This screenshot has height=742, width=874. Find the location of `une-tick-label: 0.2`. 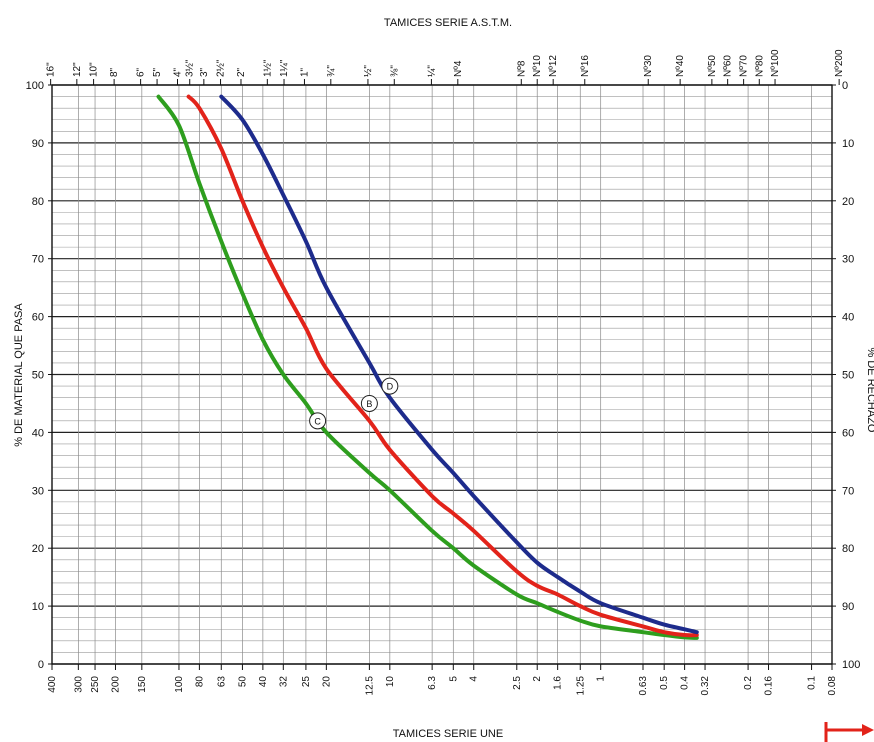

une-tick-label: 0.2 is located at coordinates (748, 683).